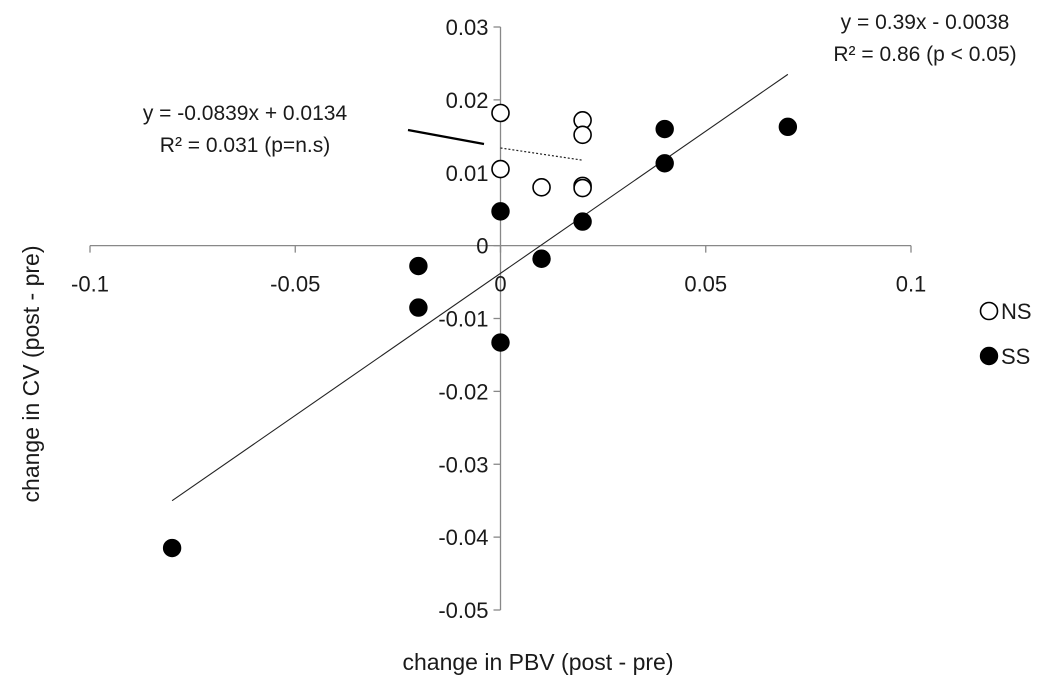 Image resolution: width=1049 pixels, height=684 pixels. What do you see at coordinates (1005, 334) in the screenshot?
I see `legend: NS SS` at bounding box center [1005, 334].